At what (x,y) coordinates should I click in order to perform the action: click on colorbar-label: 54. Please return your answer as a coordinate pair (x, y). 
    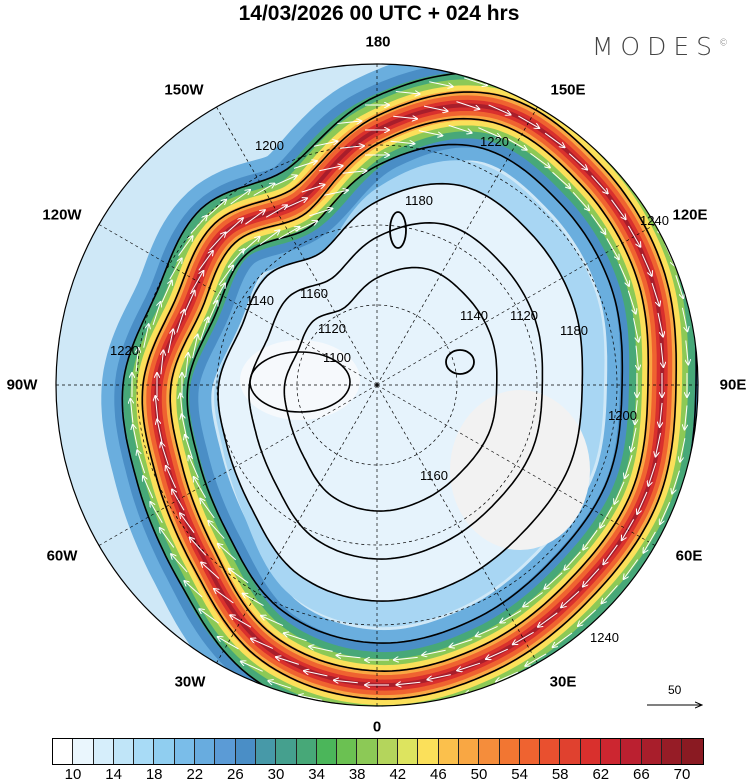
    Looking at the image, I should click on (519, 774).